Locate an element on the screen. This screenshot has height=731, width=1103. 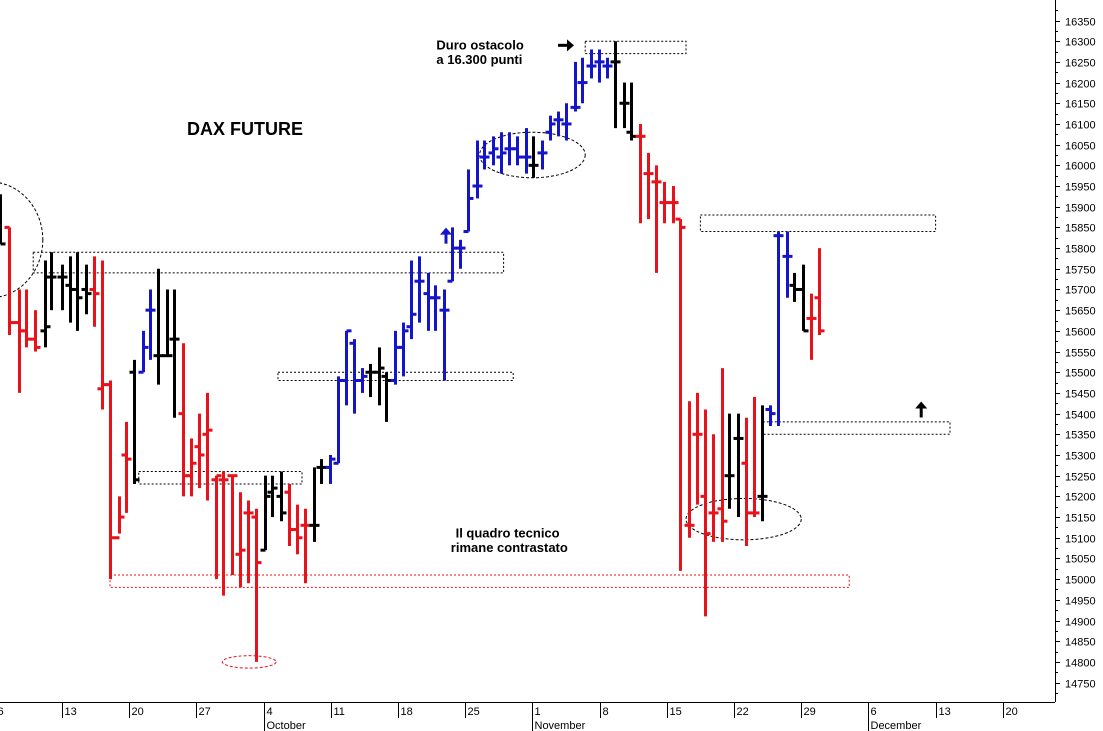
y-tick-label: 15300 is located at coordinates (1080, 457).